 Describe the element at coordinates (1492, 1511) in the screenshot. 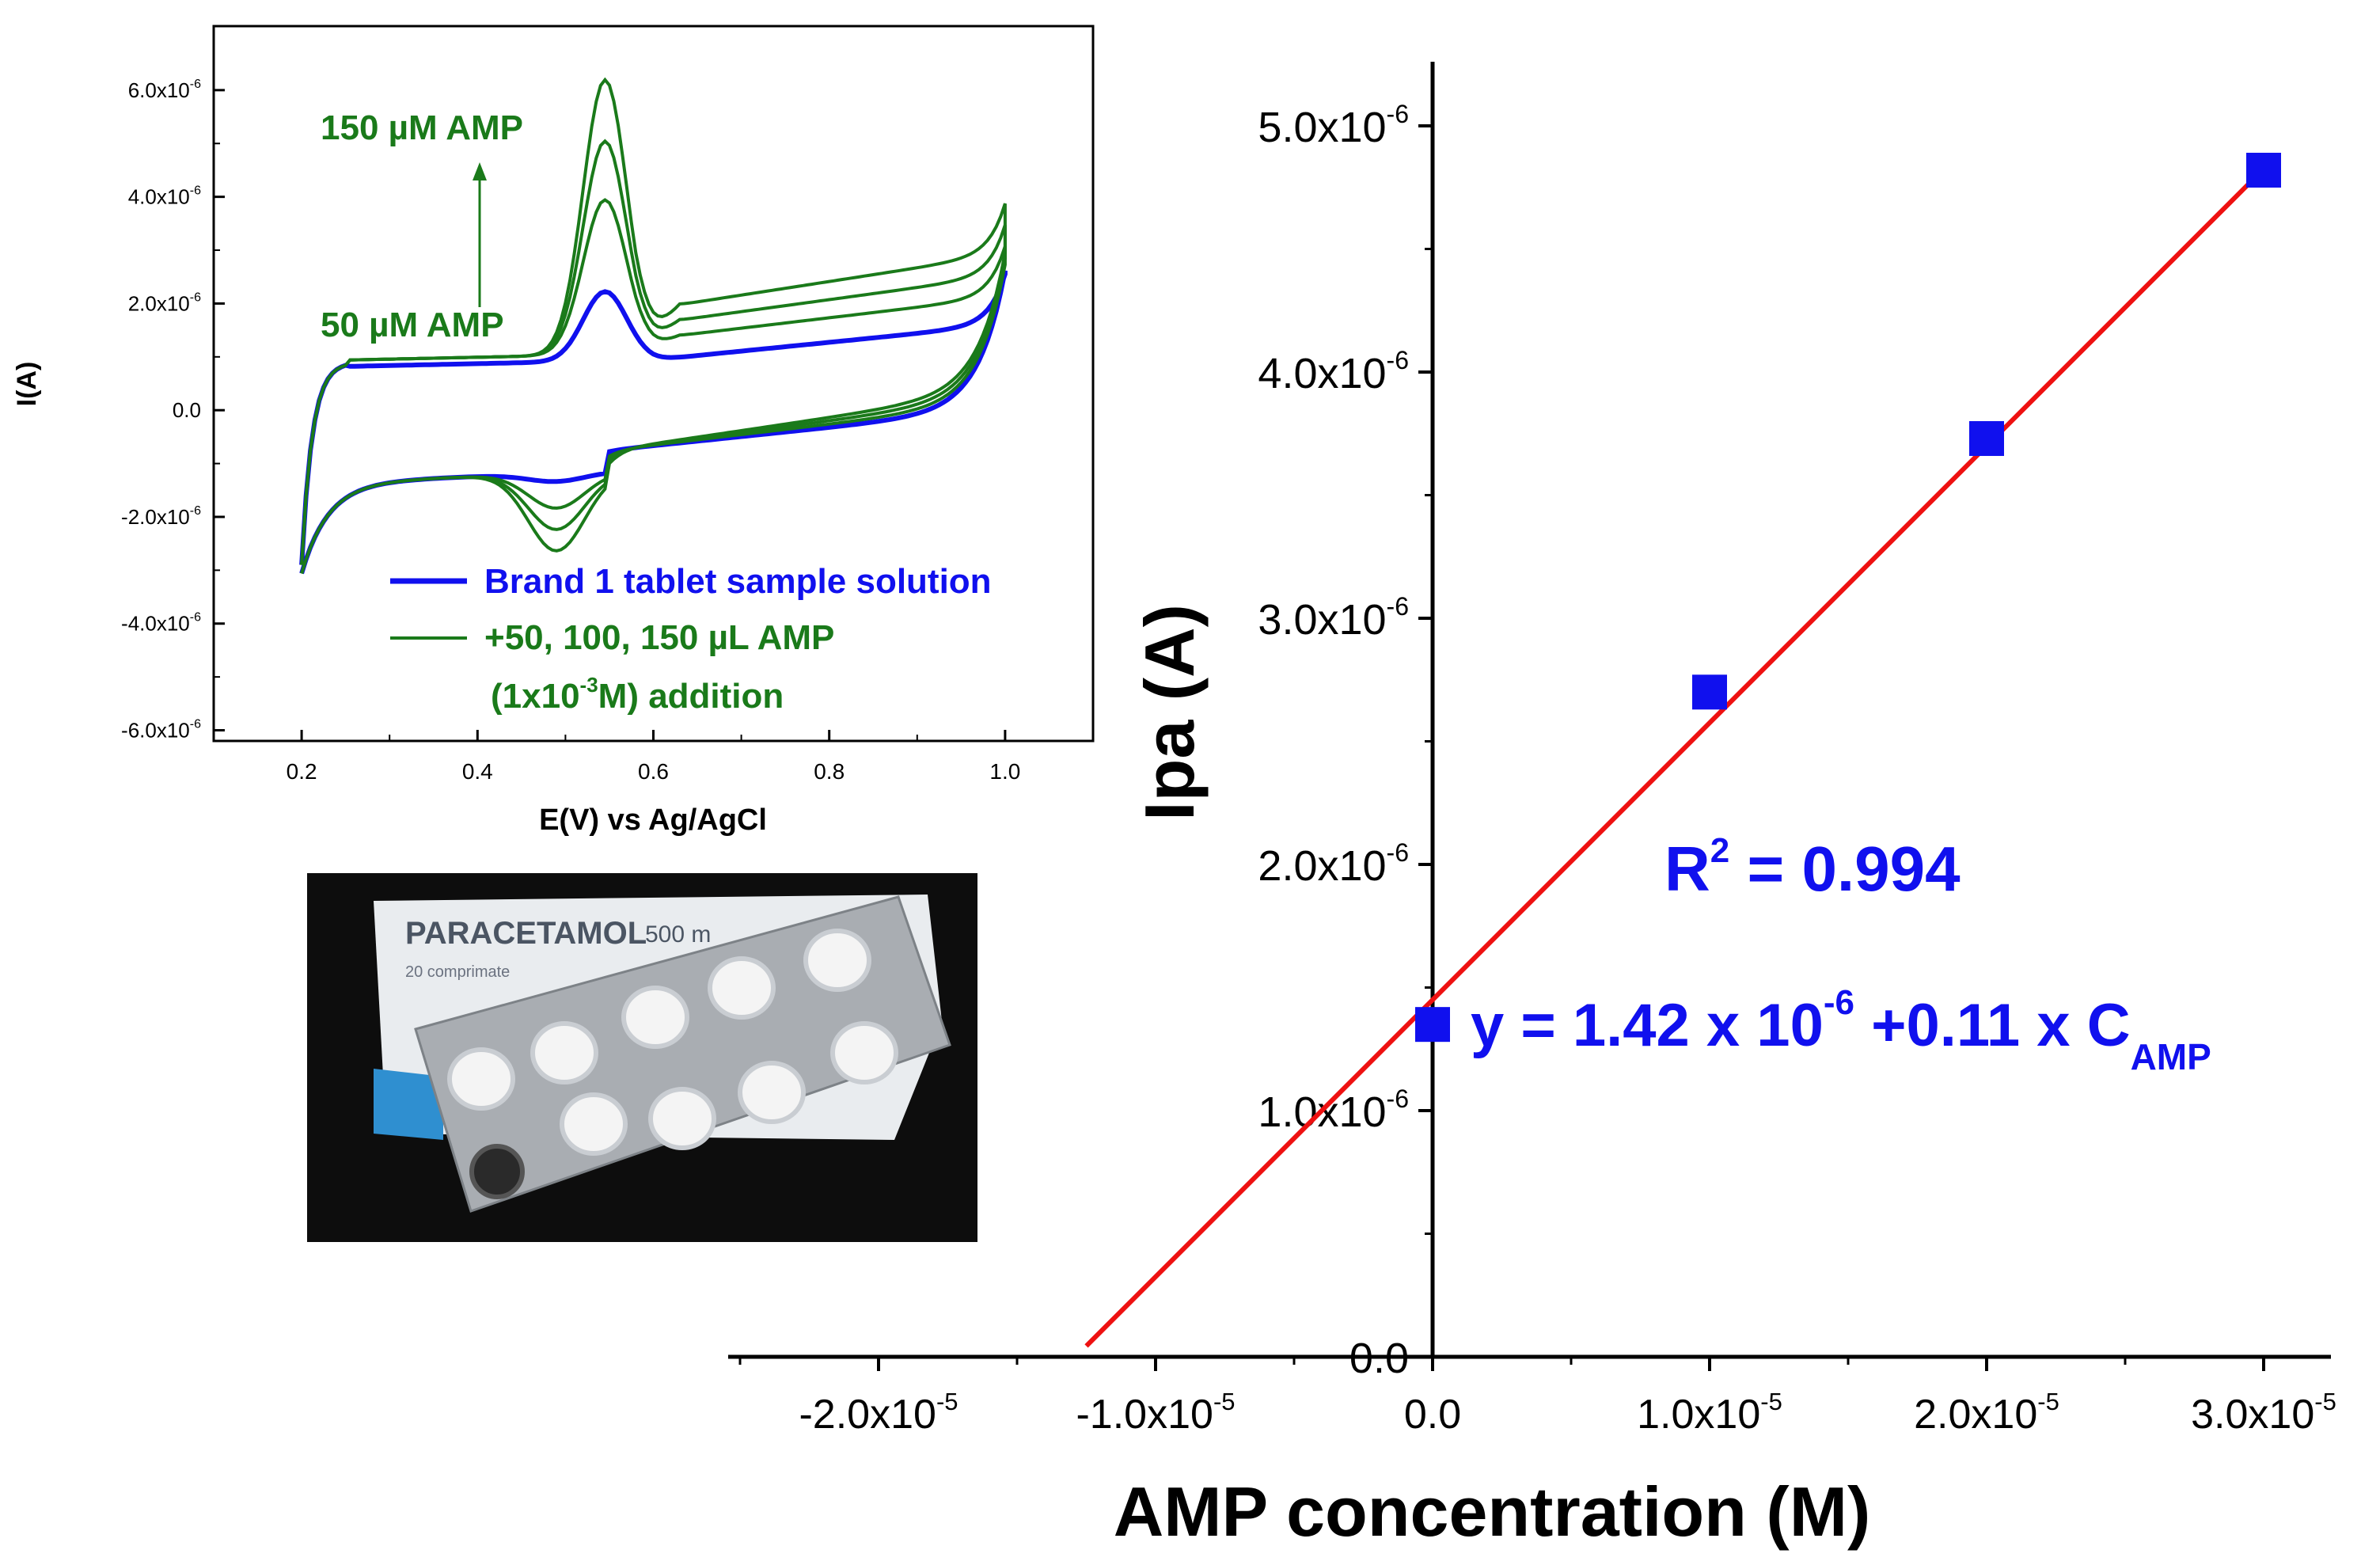

I see `main-x-axis-label: AMP concentration (M)` at that location.